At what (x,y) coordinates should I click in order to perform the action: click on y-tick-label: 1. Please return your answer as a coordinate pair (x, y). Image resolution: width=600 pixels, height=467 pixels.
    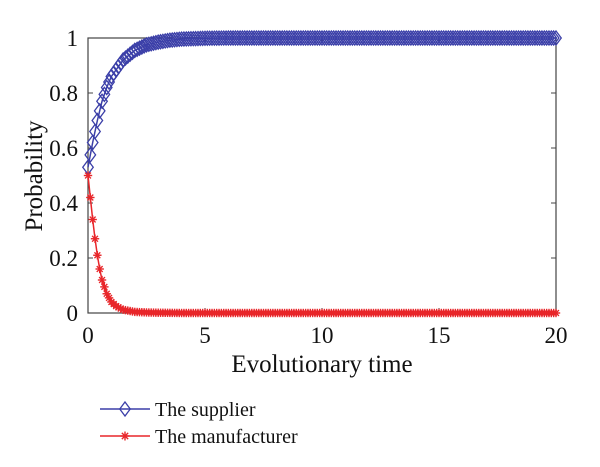
    Looking at the image, I should click on (73, 38).